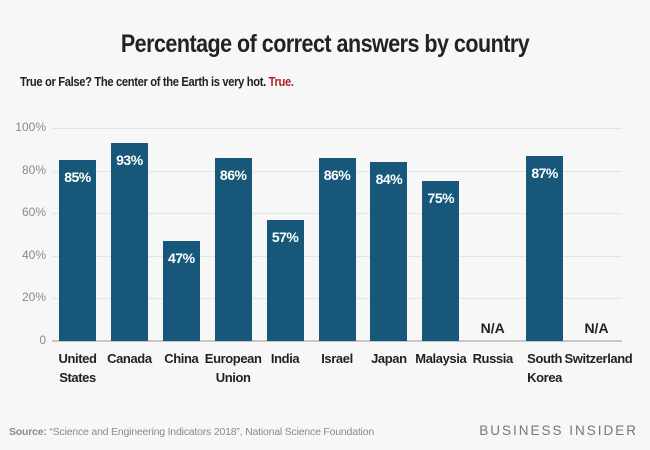 This screenshot has width=650, height=450. Describe the element at coordinates (337, 358) in the screenshot. I see `x-axis-category-label: Israel` at that location.